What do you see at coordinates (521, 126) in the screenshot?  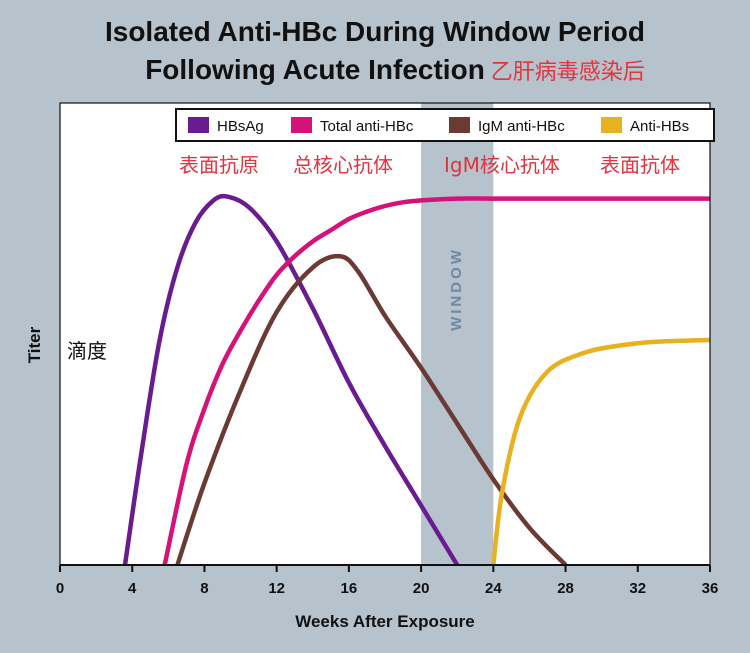 I see `legend-label-igm-anti-hbc: IgM anti-HBc` at bounding box center [521, 126].